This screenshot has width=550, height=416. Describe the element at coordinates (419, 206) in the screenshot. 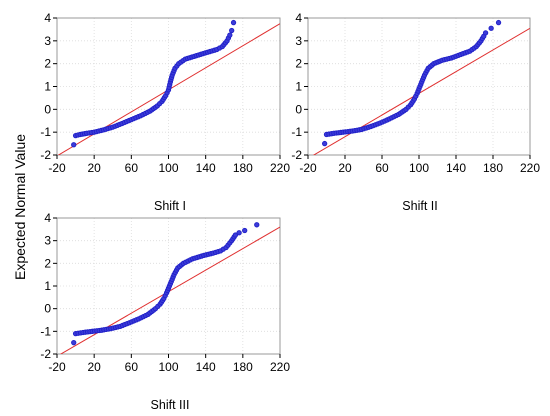

I see `panel-title: Shift II` at that location.